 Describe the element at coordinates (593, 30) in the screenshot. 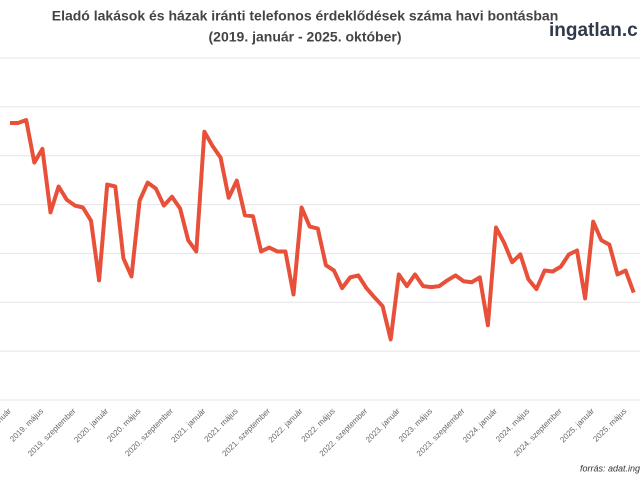

I see `logo: ingatlan.c` at that location.